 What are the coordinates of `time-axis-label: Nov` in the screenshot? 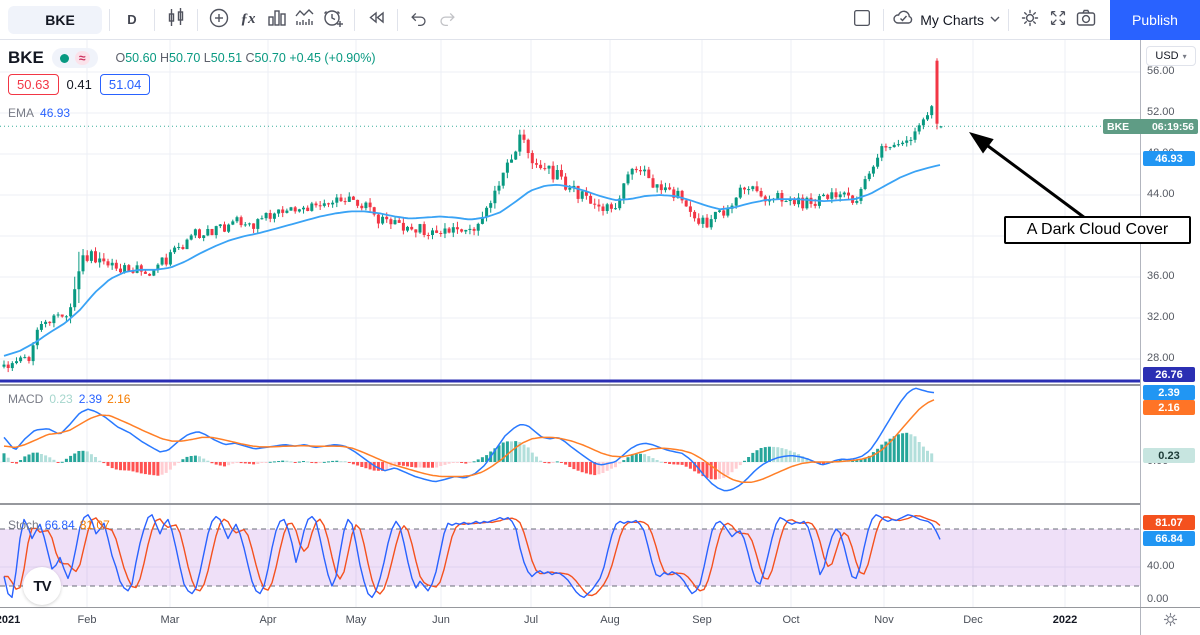 It's located at (884, 620).